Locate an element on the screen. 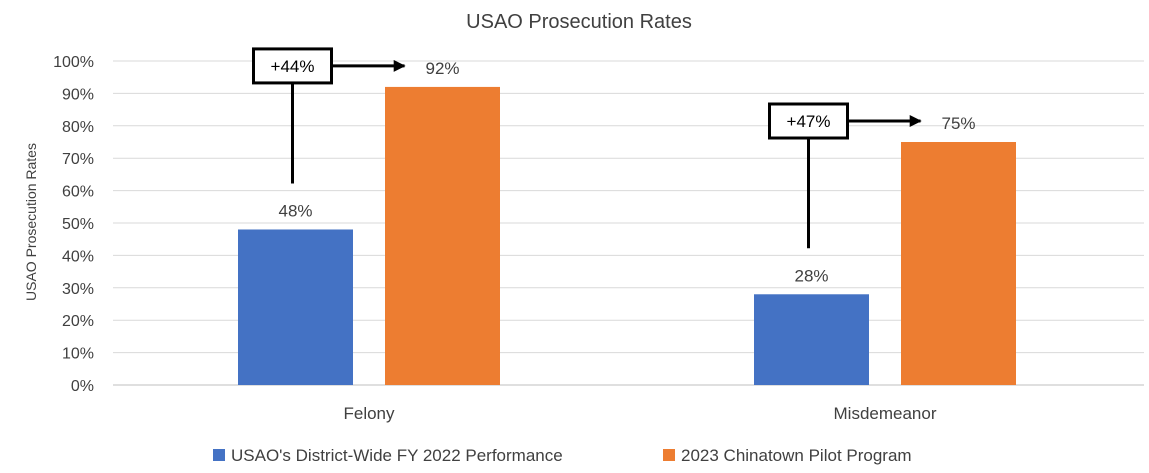  chart-title: USAO Prosecution Rates is located at coordinates (579, 22).